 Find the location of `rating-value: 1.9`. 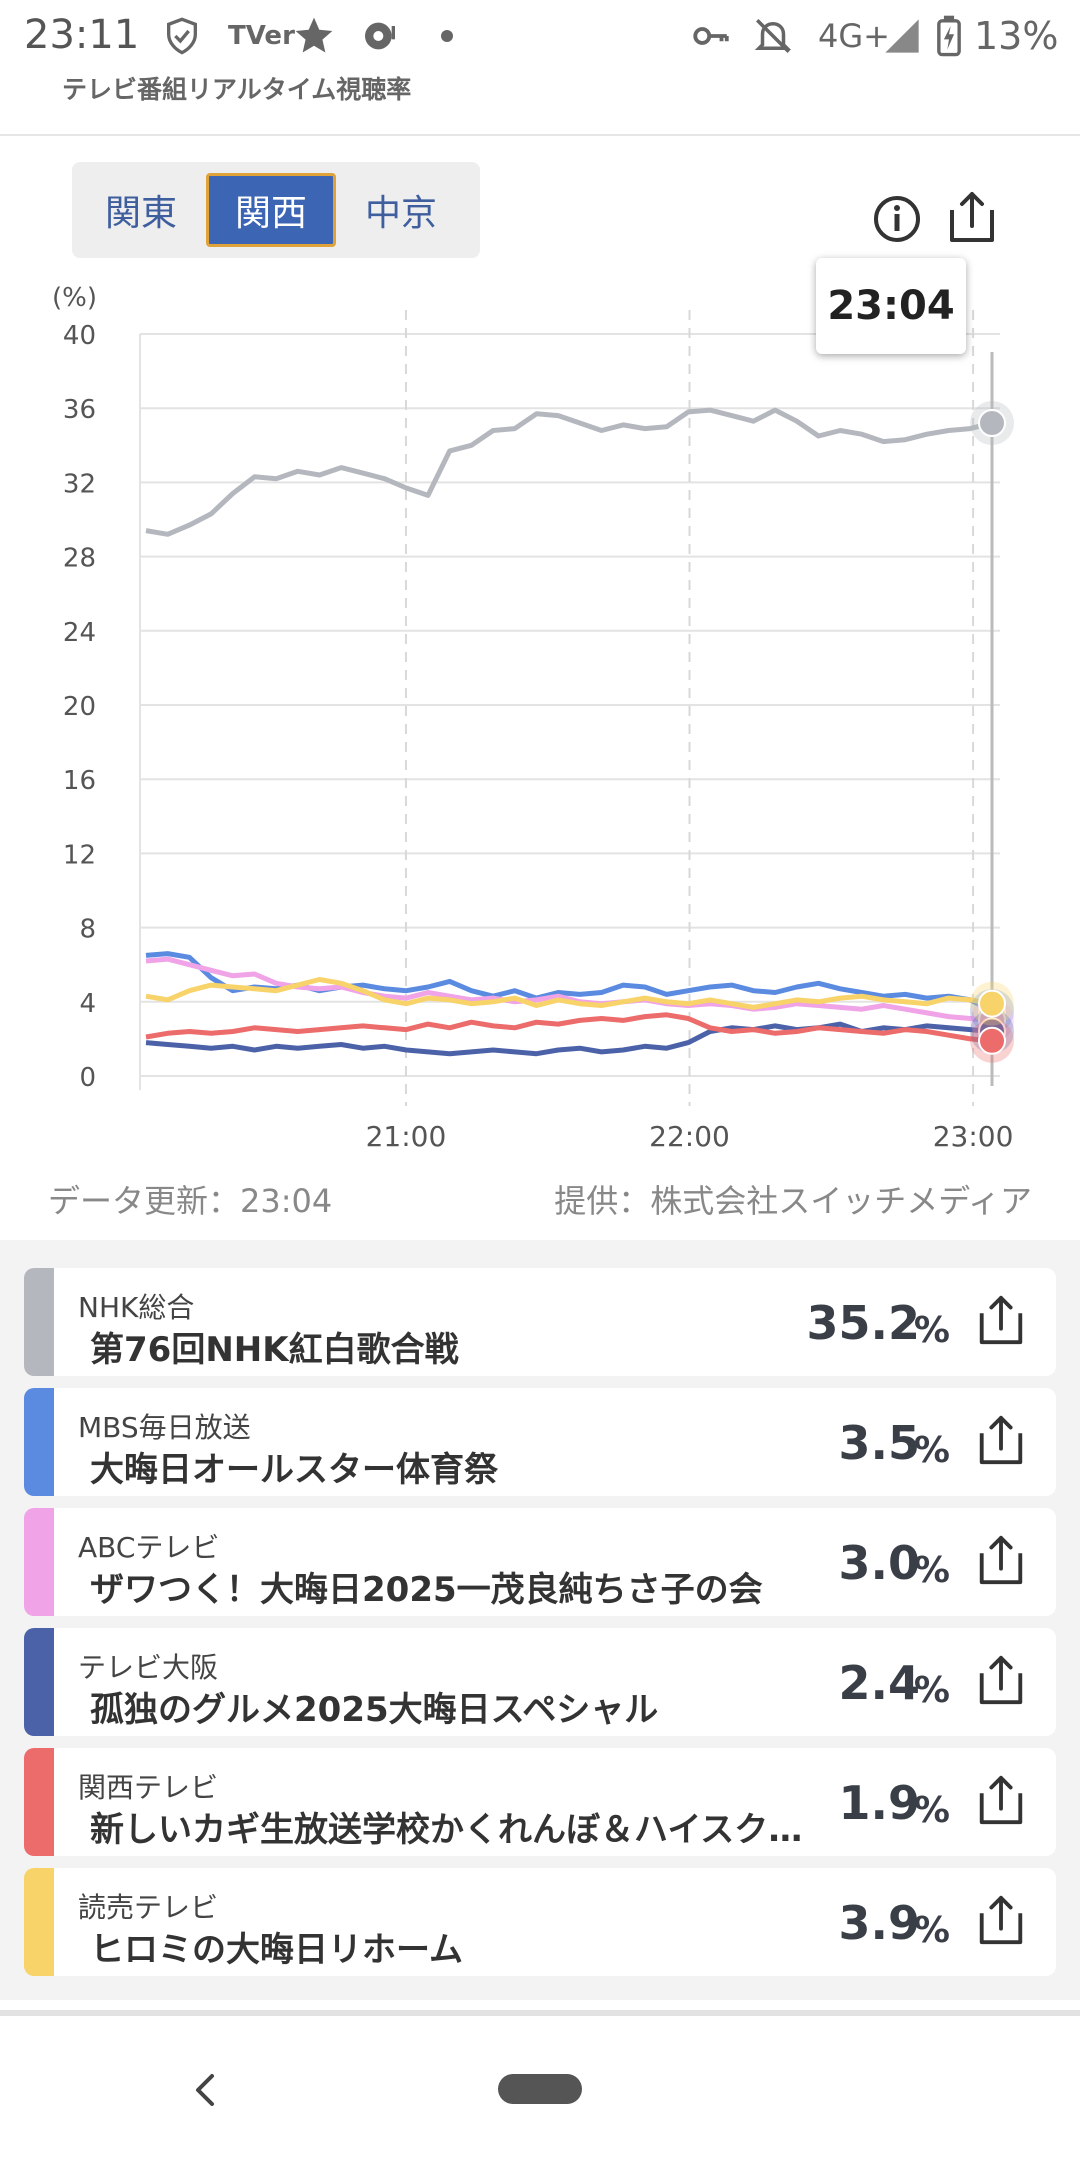

rating-value: 1.9 is located at coordinates (879, 1803).